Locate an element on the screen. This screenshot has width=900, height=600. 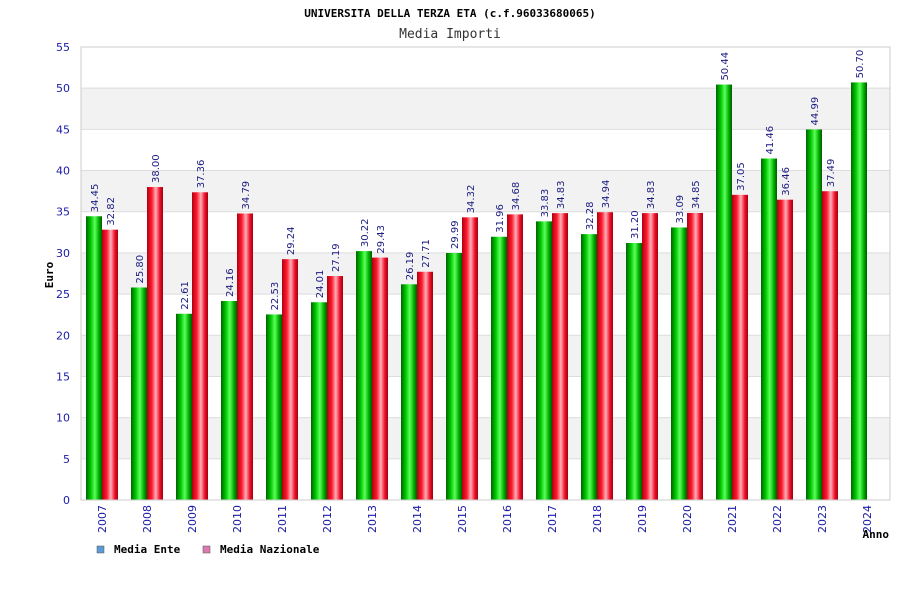
value-label: 50.44 is located at coordinates (725, 66).